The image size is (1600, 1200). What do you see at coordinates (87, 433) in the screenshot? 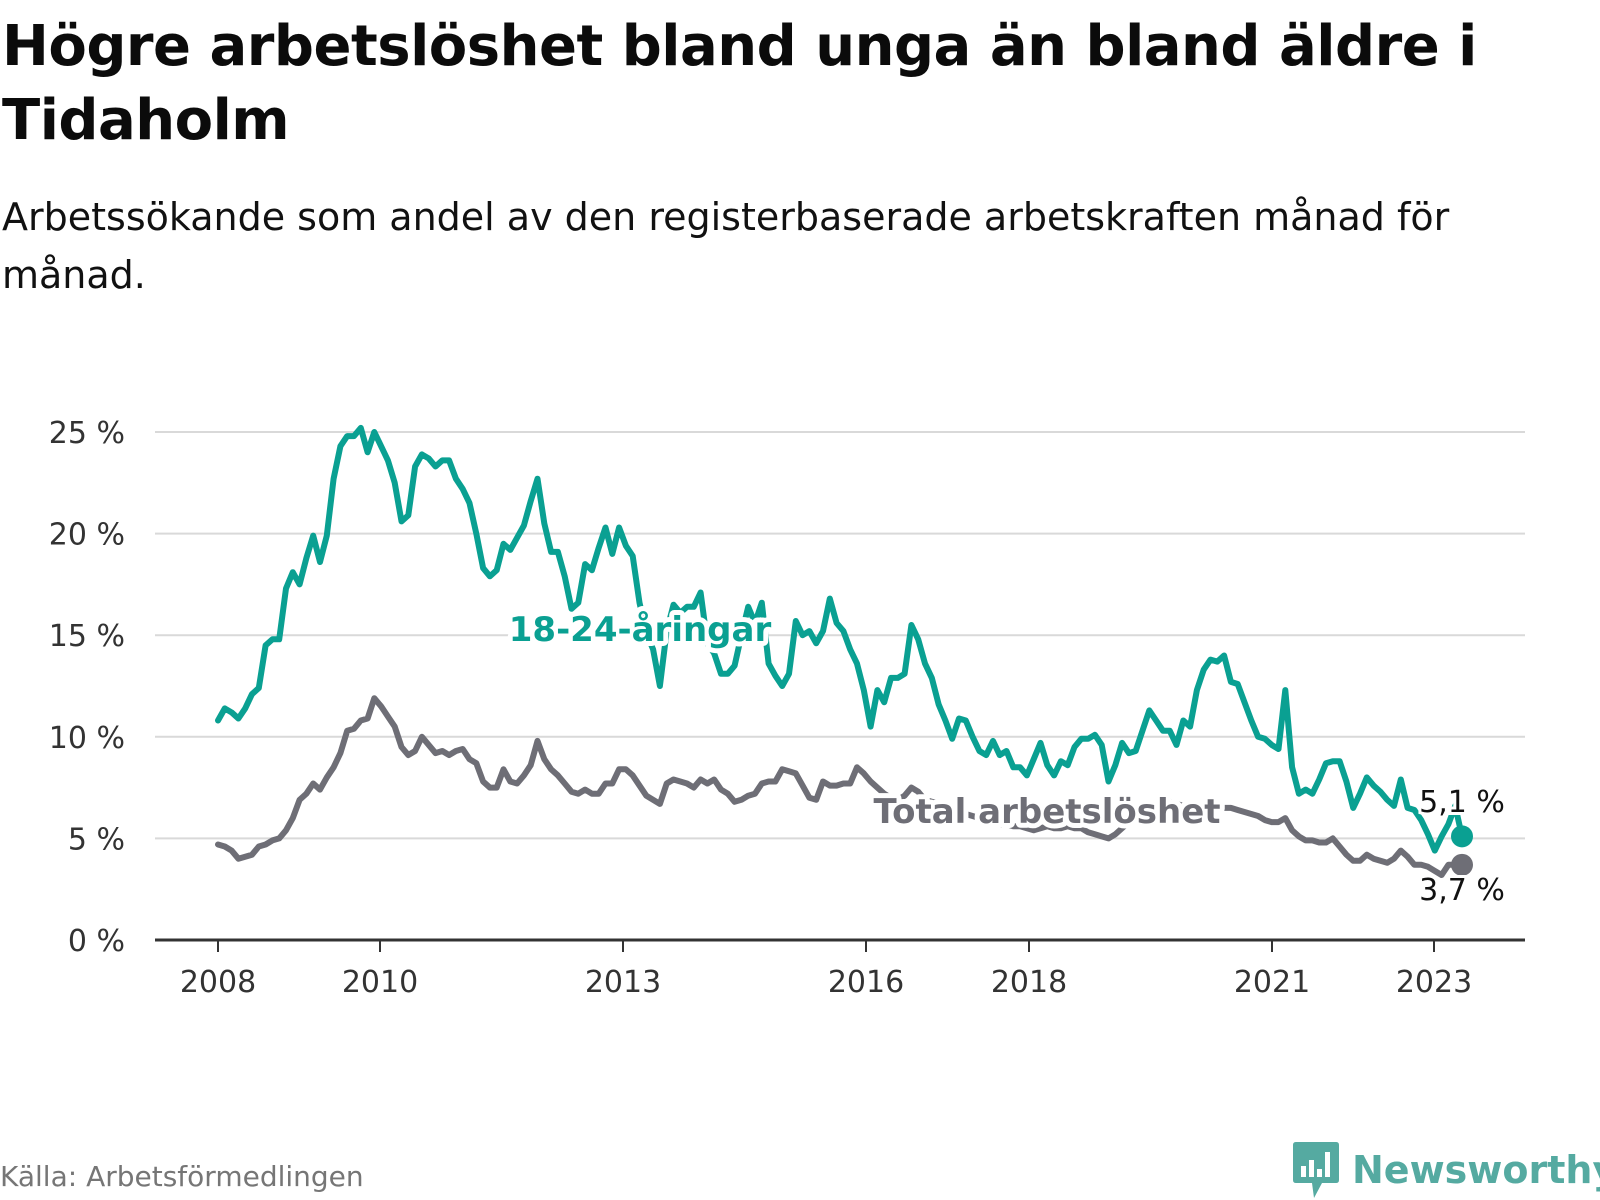
I see `y-tick-label: 25 %` at bounding box center [87, 433].